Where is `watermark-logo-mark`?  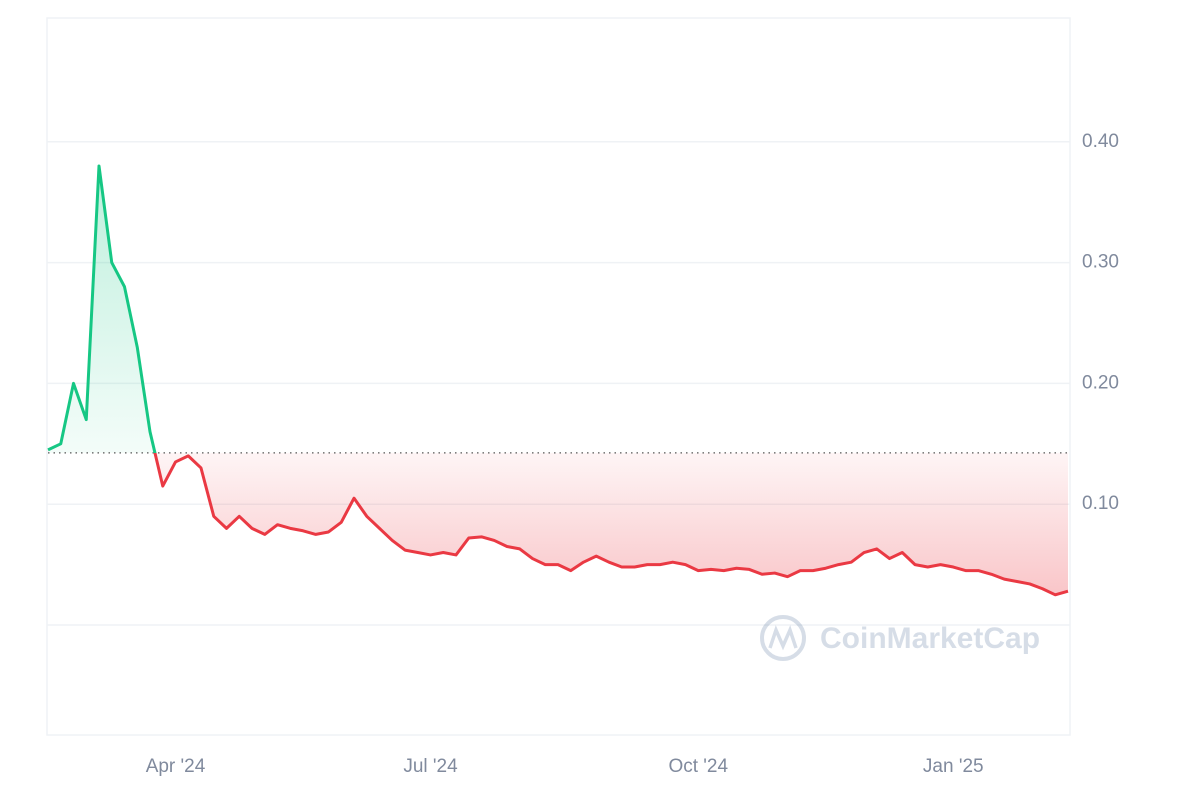 watermark-logo-mark is located at coordinates (783, 638).